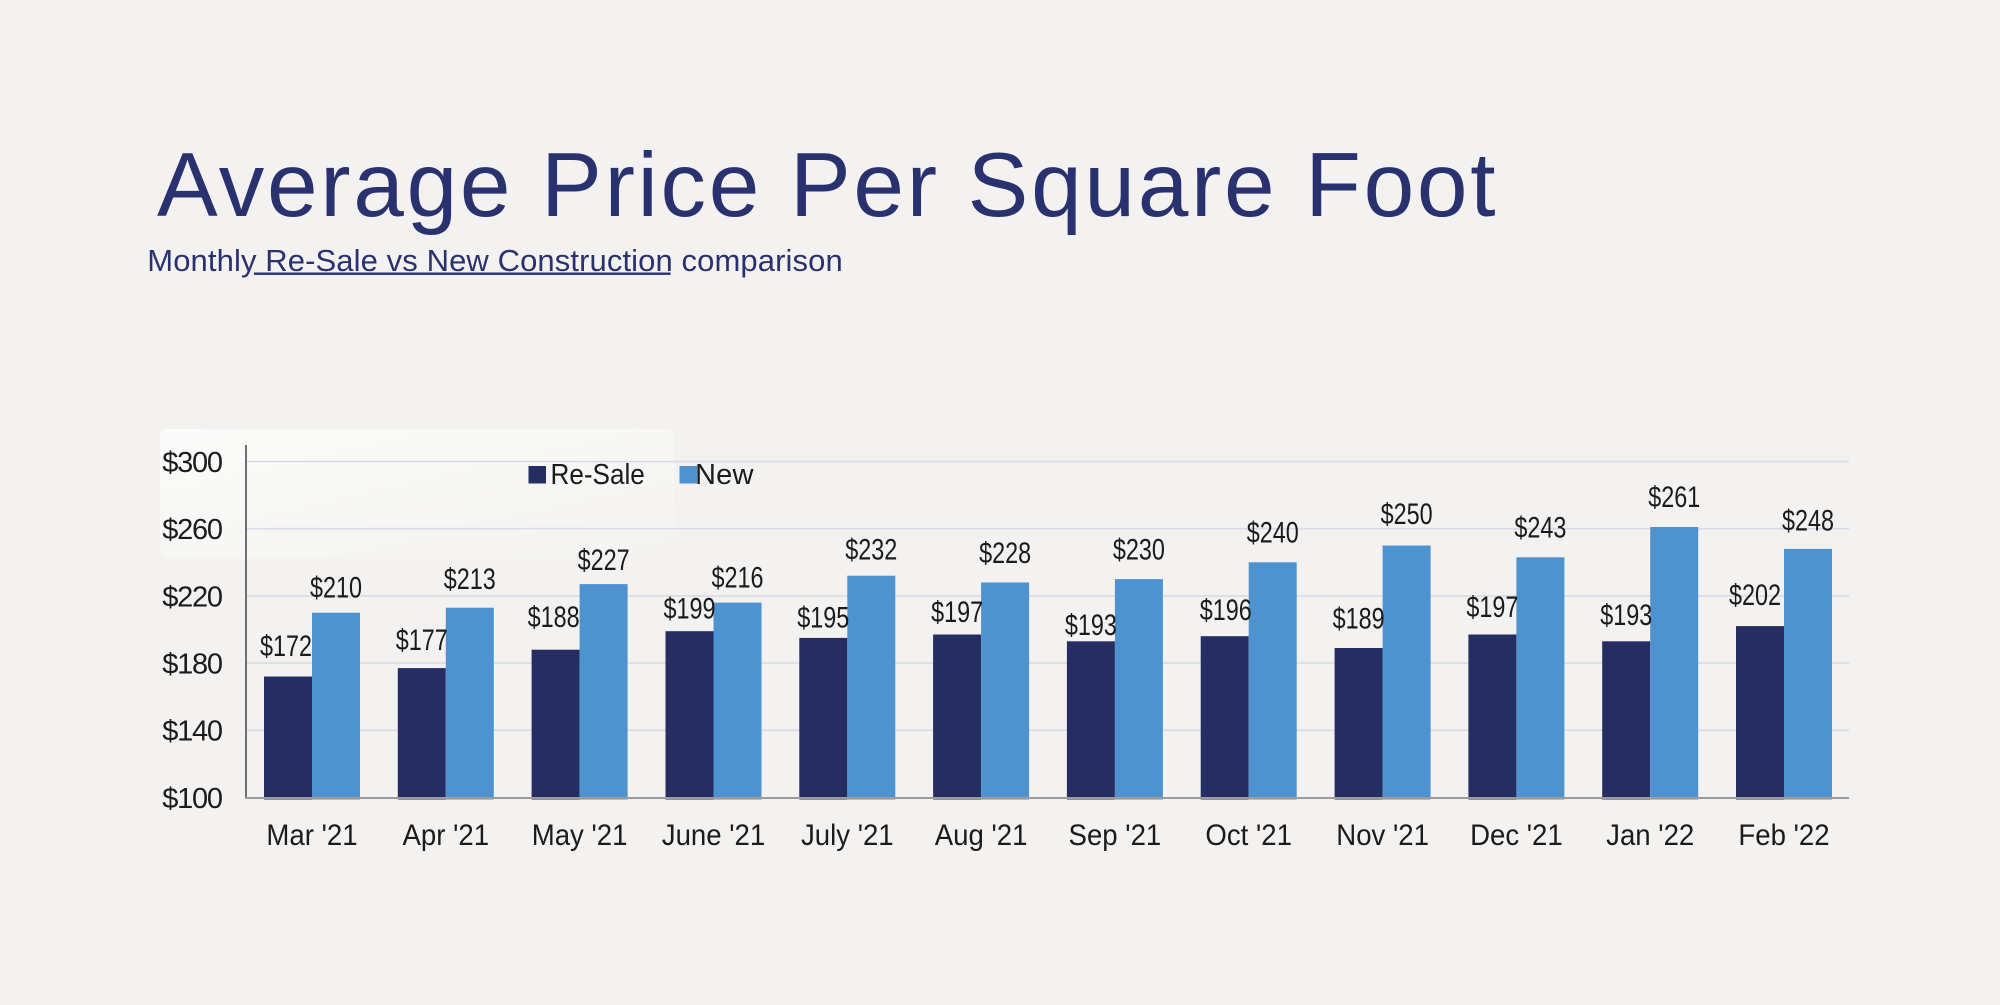 This screenshot has height=1005, width=2000. Describe the element at coordinates (470, 578) in the screenshot. I see `svg-text: $213` at that location.